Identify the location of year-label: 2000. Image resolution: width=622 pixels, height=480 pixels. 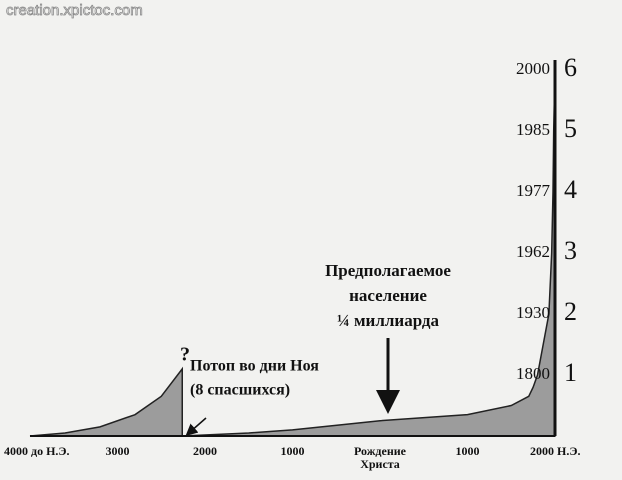
(533, 68).